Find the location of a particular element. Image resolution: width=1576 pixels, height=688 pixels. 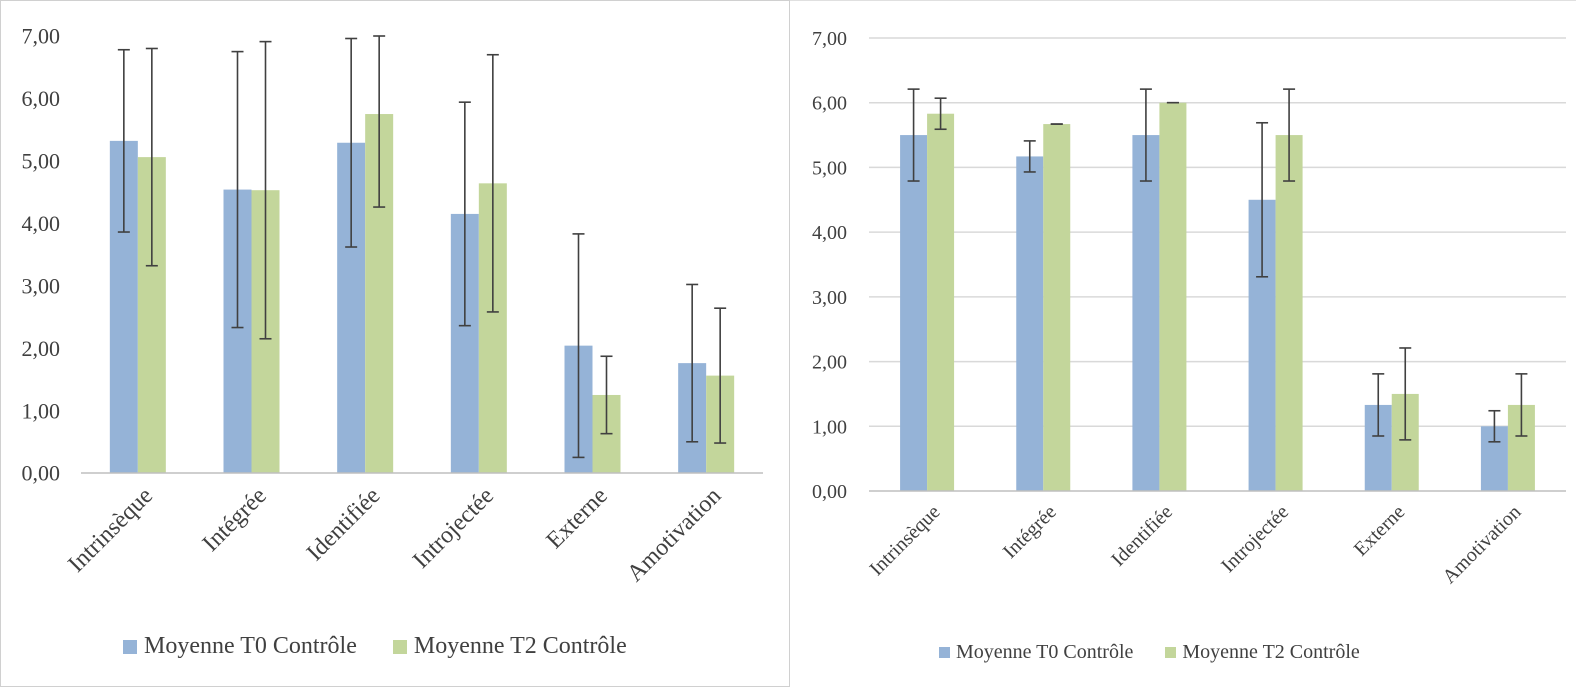

legend-right: Moyenne T0 Contrôle Moyenne T2 Contrôle is located at coordinates (1149, 652).